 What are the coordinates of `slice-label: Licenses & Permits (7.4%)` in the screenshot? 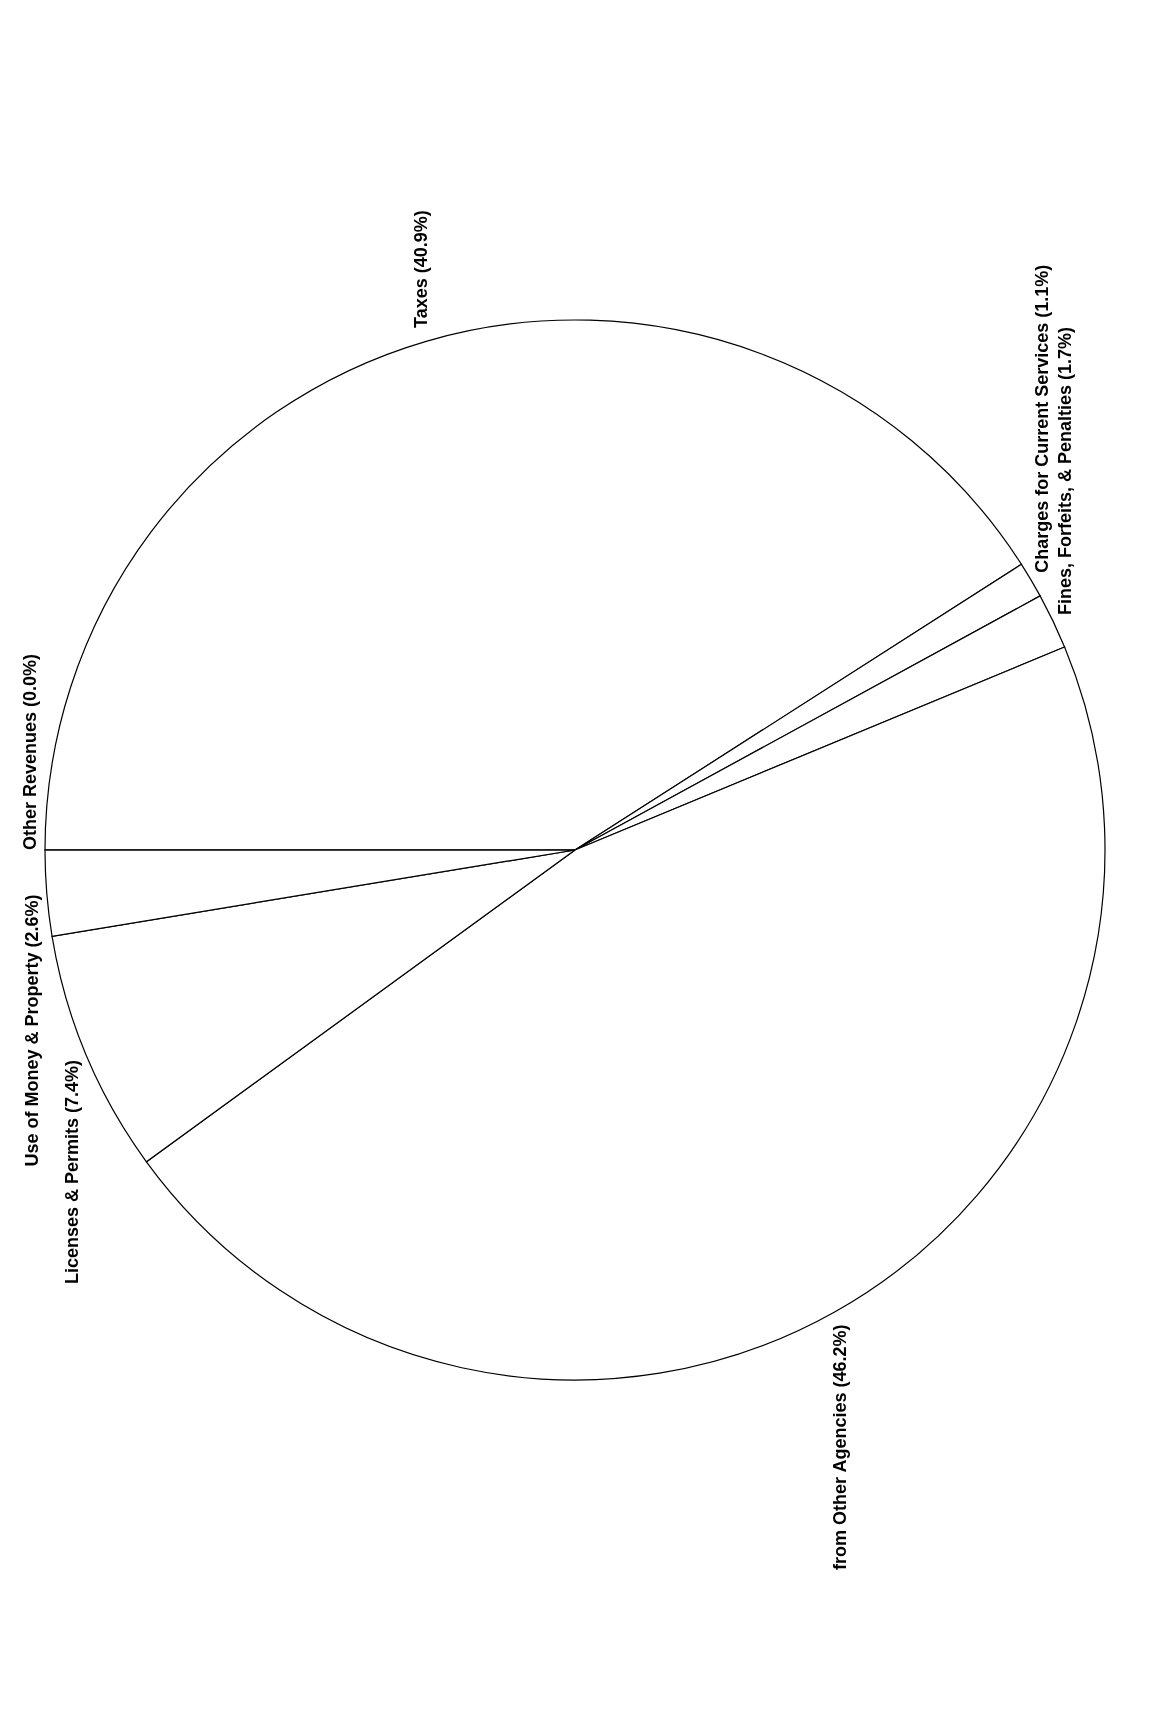 It's located at (72, 1172).